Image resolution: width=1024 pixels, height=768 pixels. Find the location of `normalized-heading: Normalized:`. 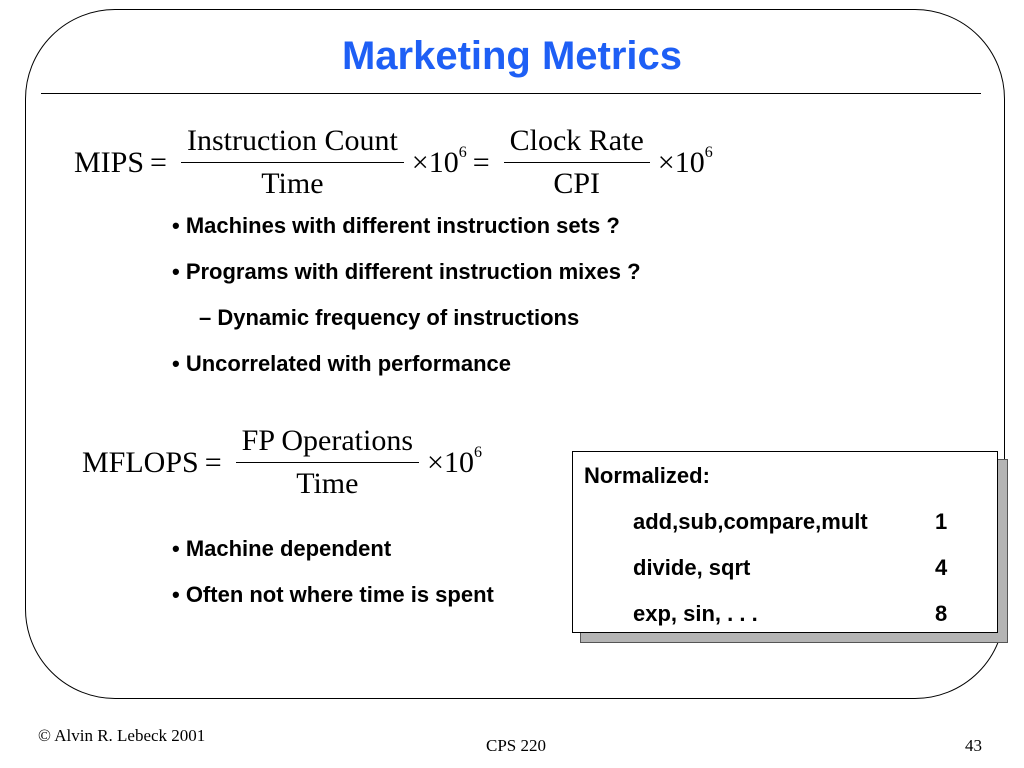

normalized-heading: Normalized: is located at coordinates (647, 475).